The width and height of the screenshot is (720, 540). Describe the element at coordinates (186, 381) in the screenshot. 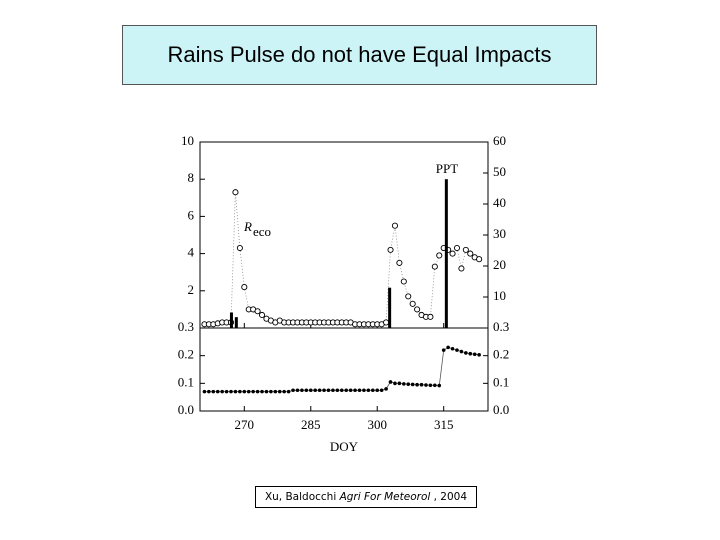

I see `y-tick-label: 0.1` at that location.